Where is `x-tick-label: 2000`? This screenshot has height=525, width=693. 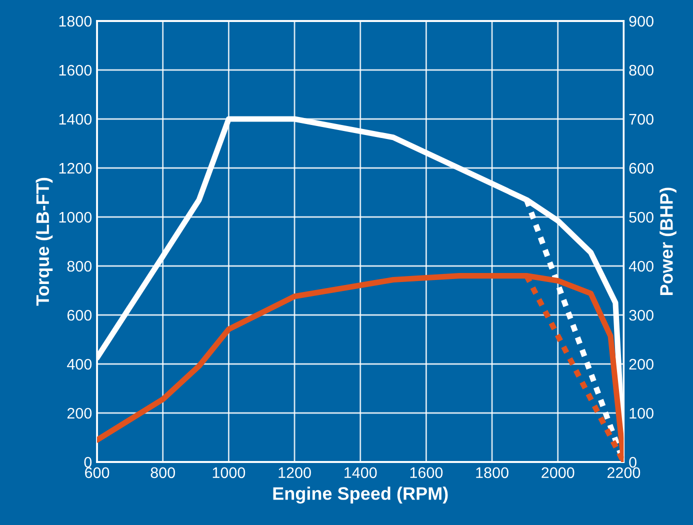 x-tick-label: 2000 is located at coordinates (558, 472).